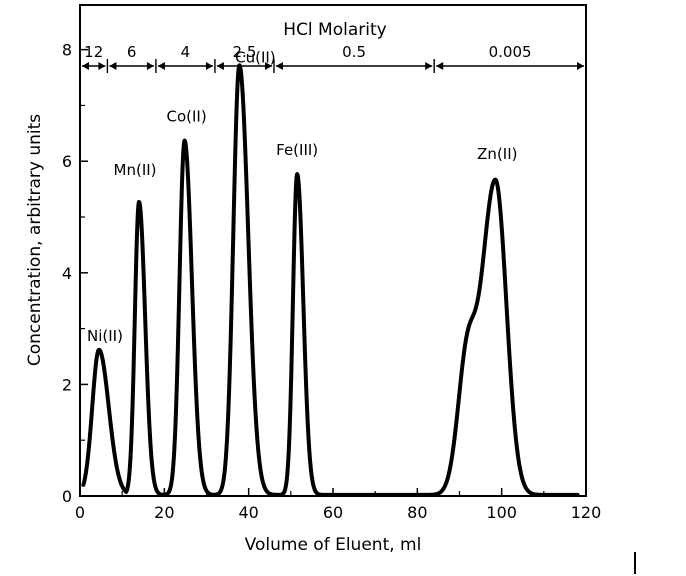 The height and width of the screenshot is (576, 686). Describe the element at coordinates (586, 512) in the screenshot. I see `x-tick-label: 120` at that location.